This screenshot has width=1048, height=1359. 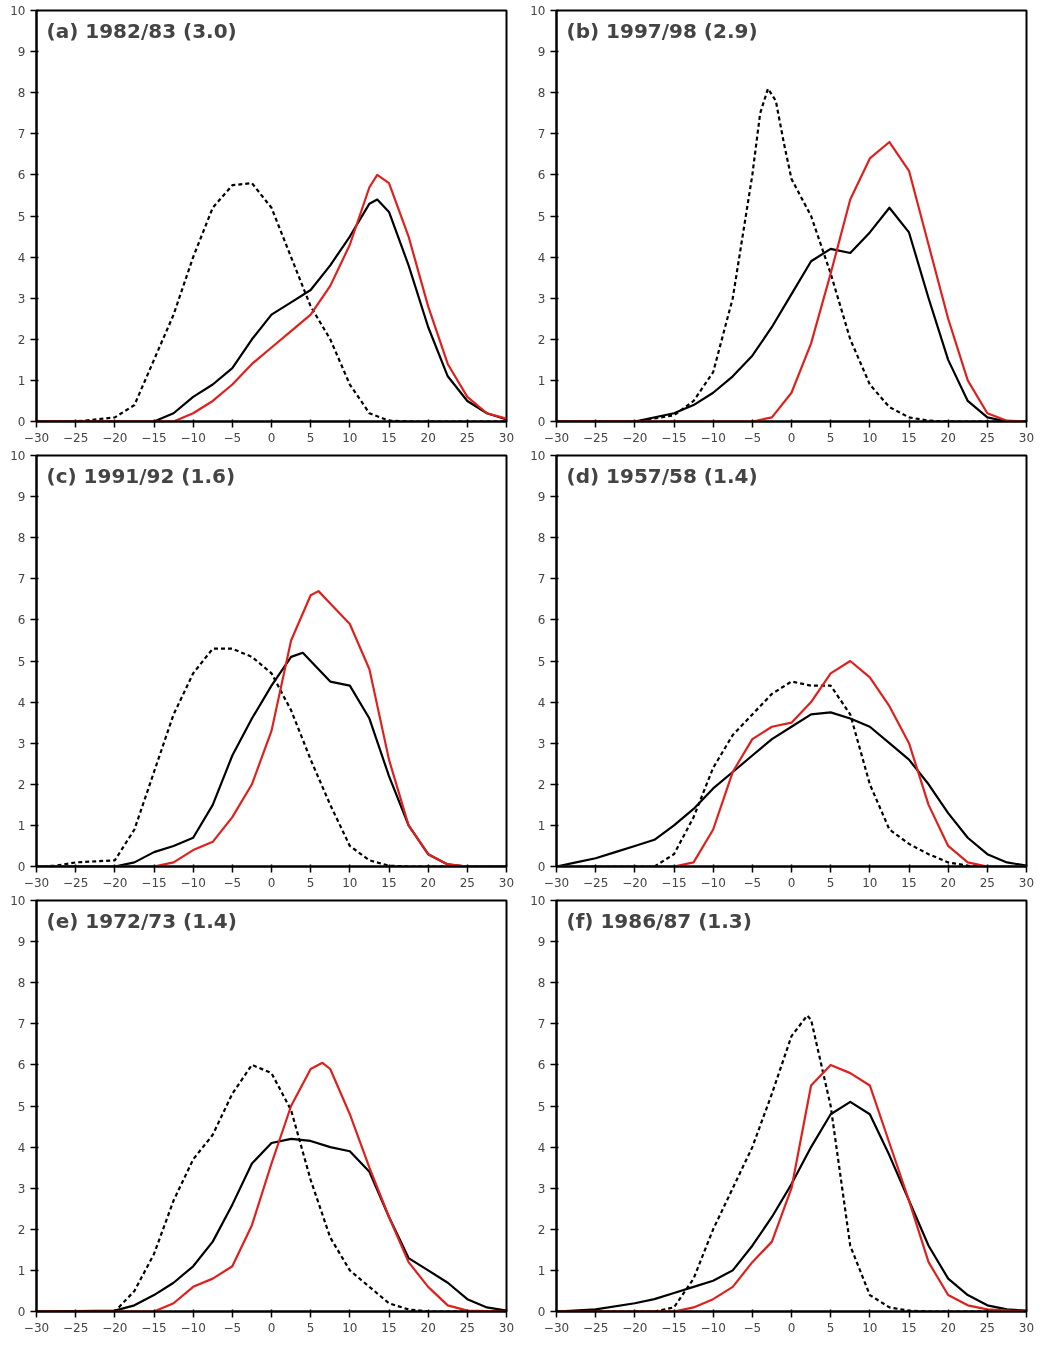 I want to click on text: (f) 1986/87 (1.3), so click(x=659, y=920).